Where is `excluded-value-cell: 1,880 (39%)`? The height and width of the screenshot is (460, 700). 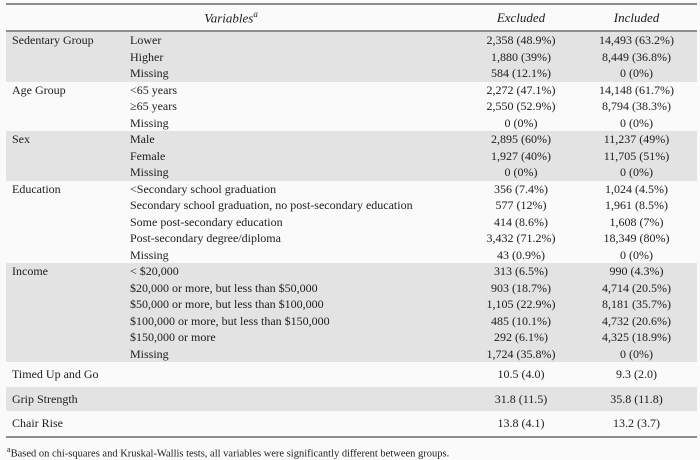 excluded-value-cell: 1,880 (39%) is located at coordinates (521, 56).